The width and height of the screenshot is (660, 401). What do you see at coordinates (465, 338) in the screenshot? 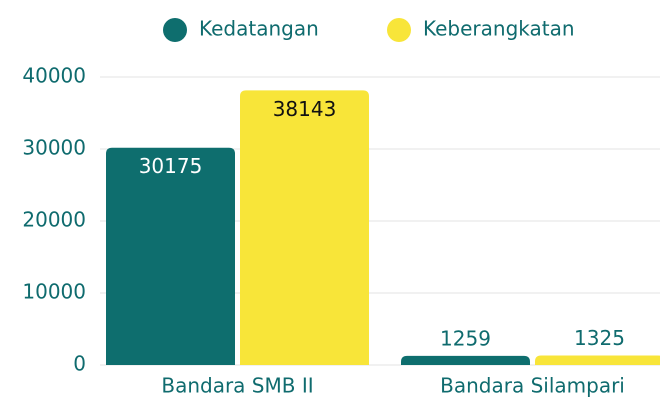
I see `data-label: 1259` at bounding box center [465, 338].